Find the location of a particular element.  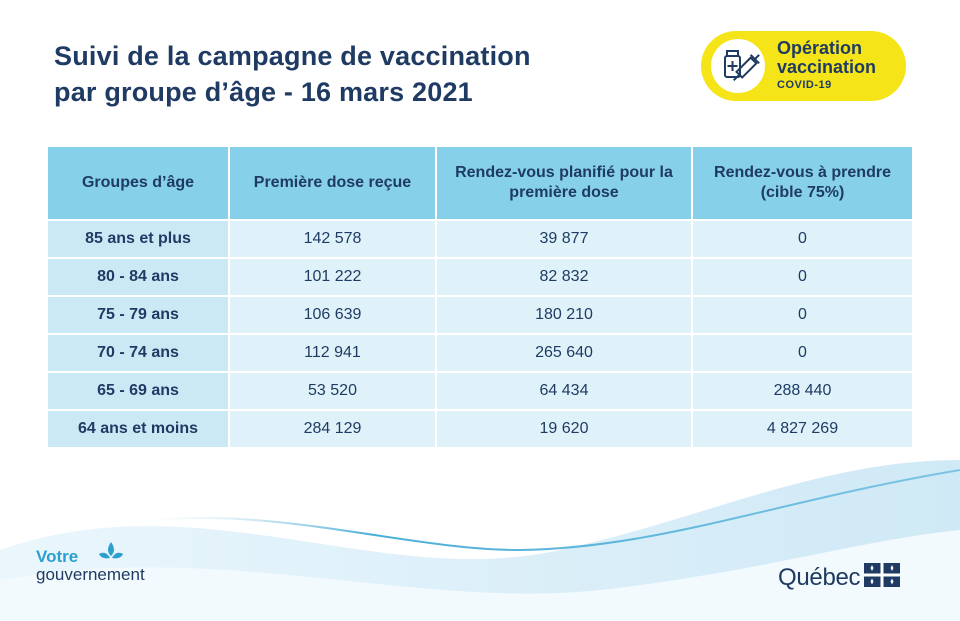

header-first-dose: Première dose reçue is located at coordinates (333, 183).